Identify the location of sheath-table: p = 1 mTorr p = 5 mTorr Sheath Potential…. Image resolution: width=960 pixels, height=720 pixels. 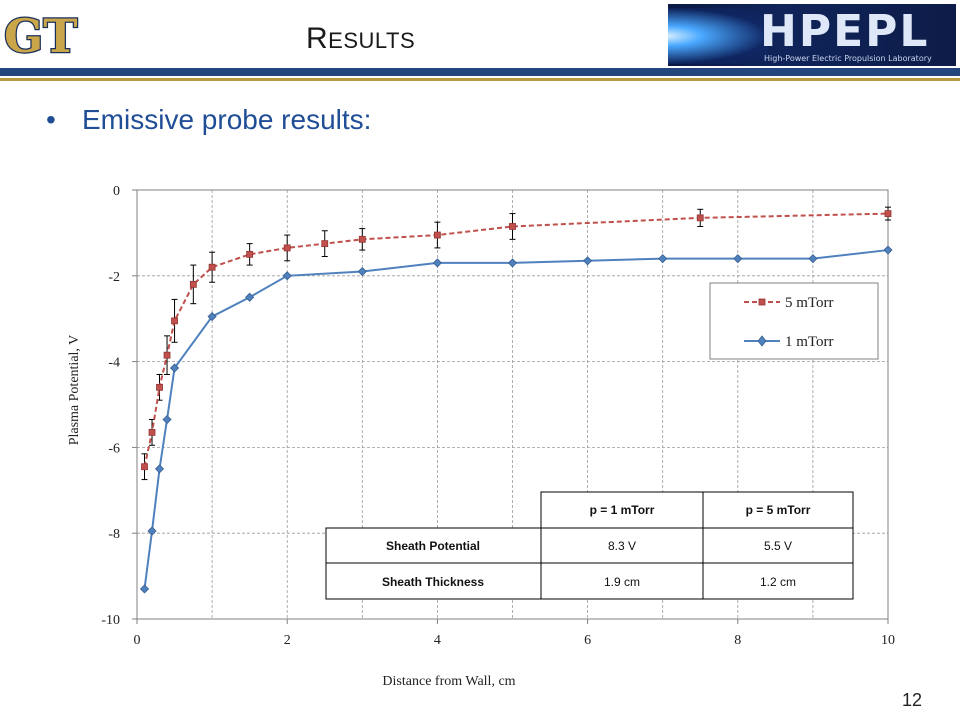
(589, 545).